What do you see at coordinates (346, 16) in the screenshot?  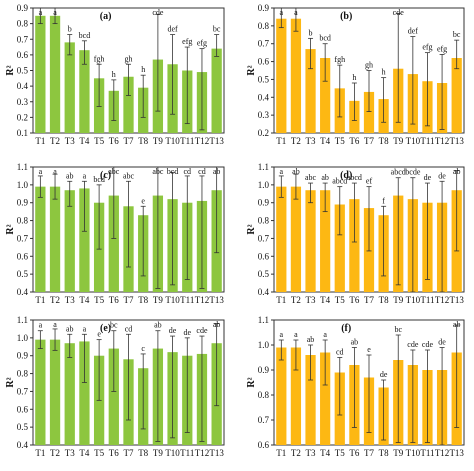 I see `panel-label: (b)` at bounding box center [346, 16].